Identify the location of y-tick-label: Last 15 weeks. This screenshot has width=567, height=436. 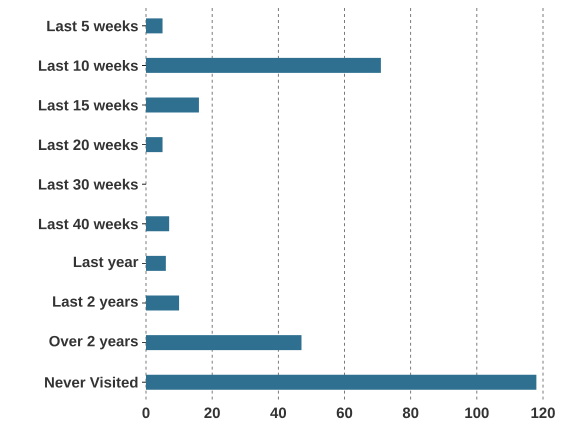
(88, 105).